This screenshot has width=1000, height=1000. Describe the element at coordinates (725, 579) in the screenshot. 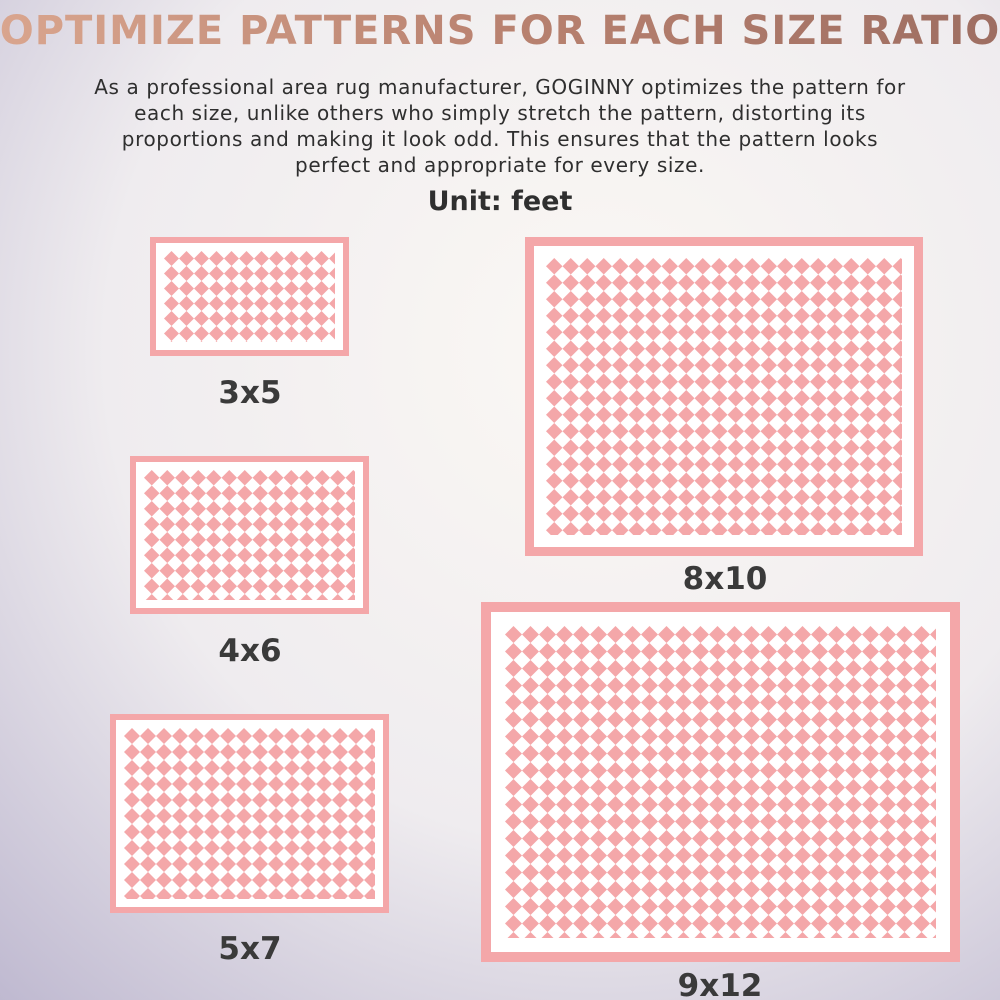

I see `rug-size-label: 8x10` at that location.